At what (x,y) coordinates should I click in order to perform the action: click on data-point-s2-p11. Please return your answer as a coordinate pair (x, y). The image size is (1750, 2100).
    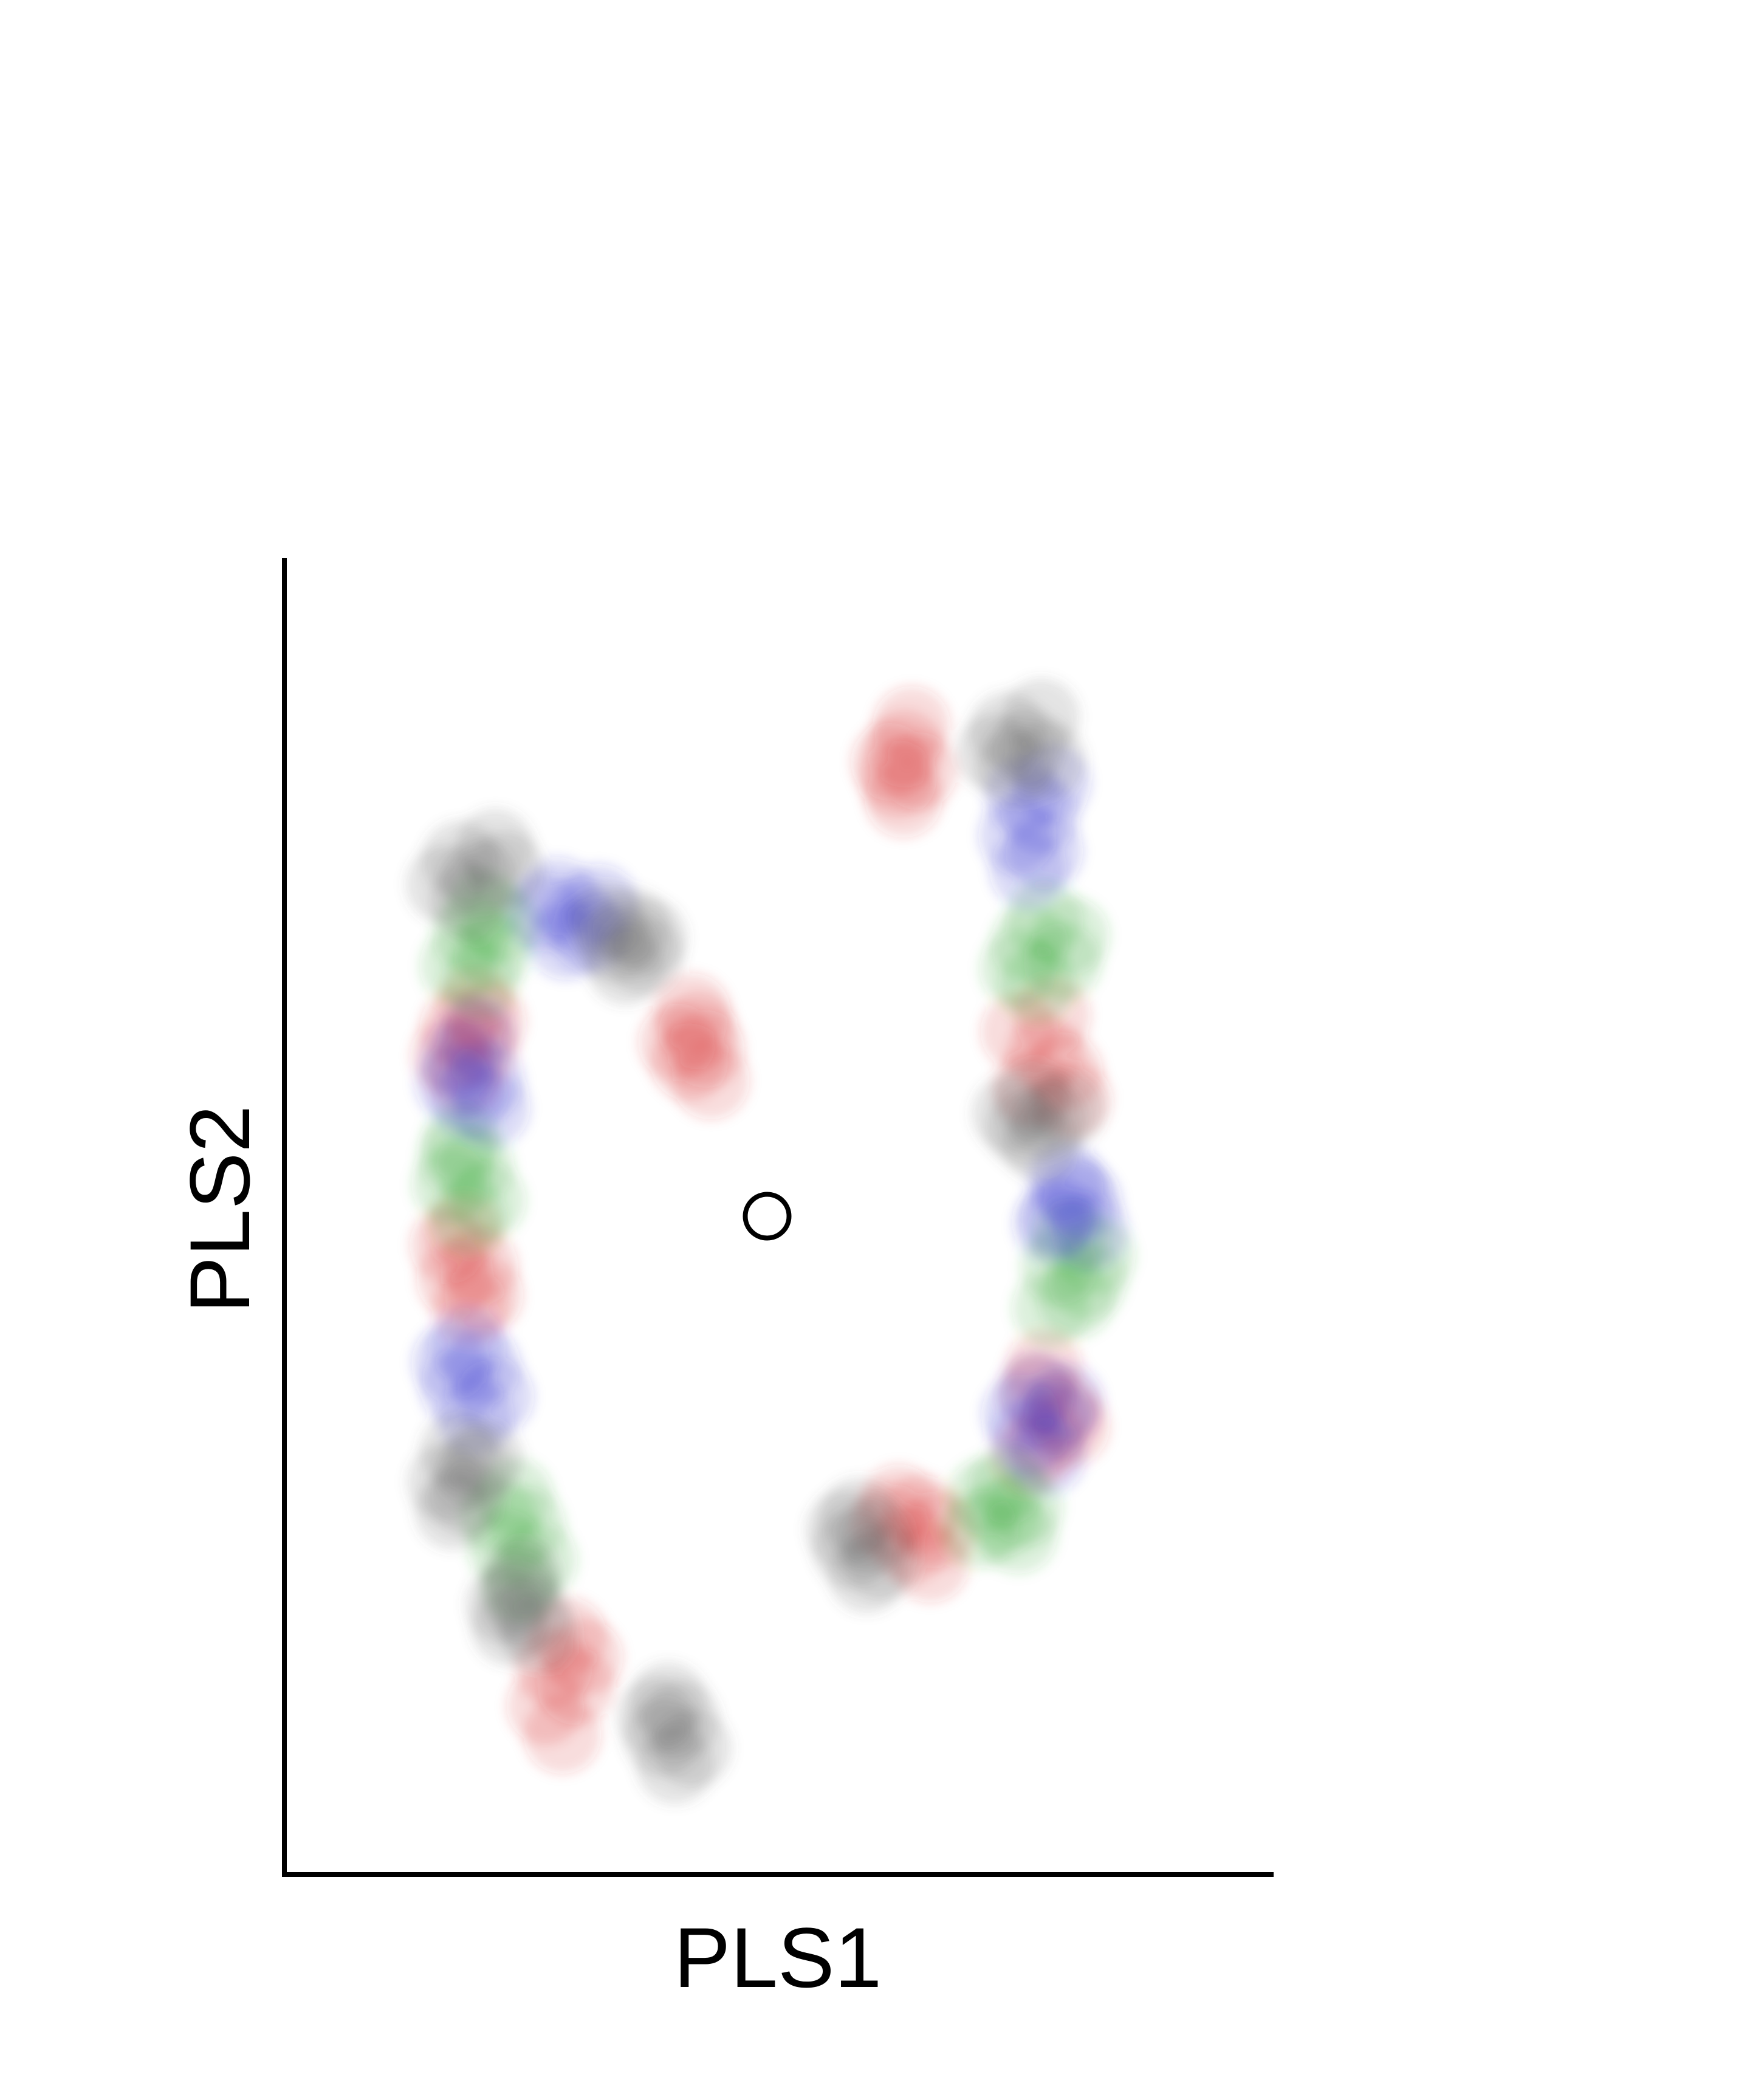
    Looking at the image, I should click on (491, 1108).